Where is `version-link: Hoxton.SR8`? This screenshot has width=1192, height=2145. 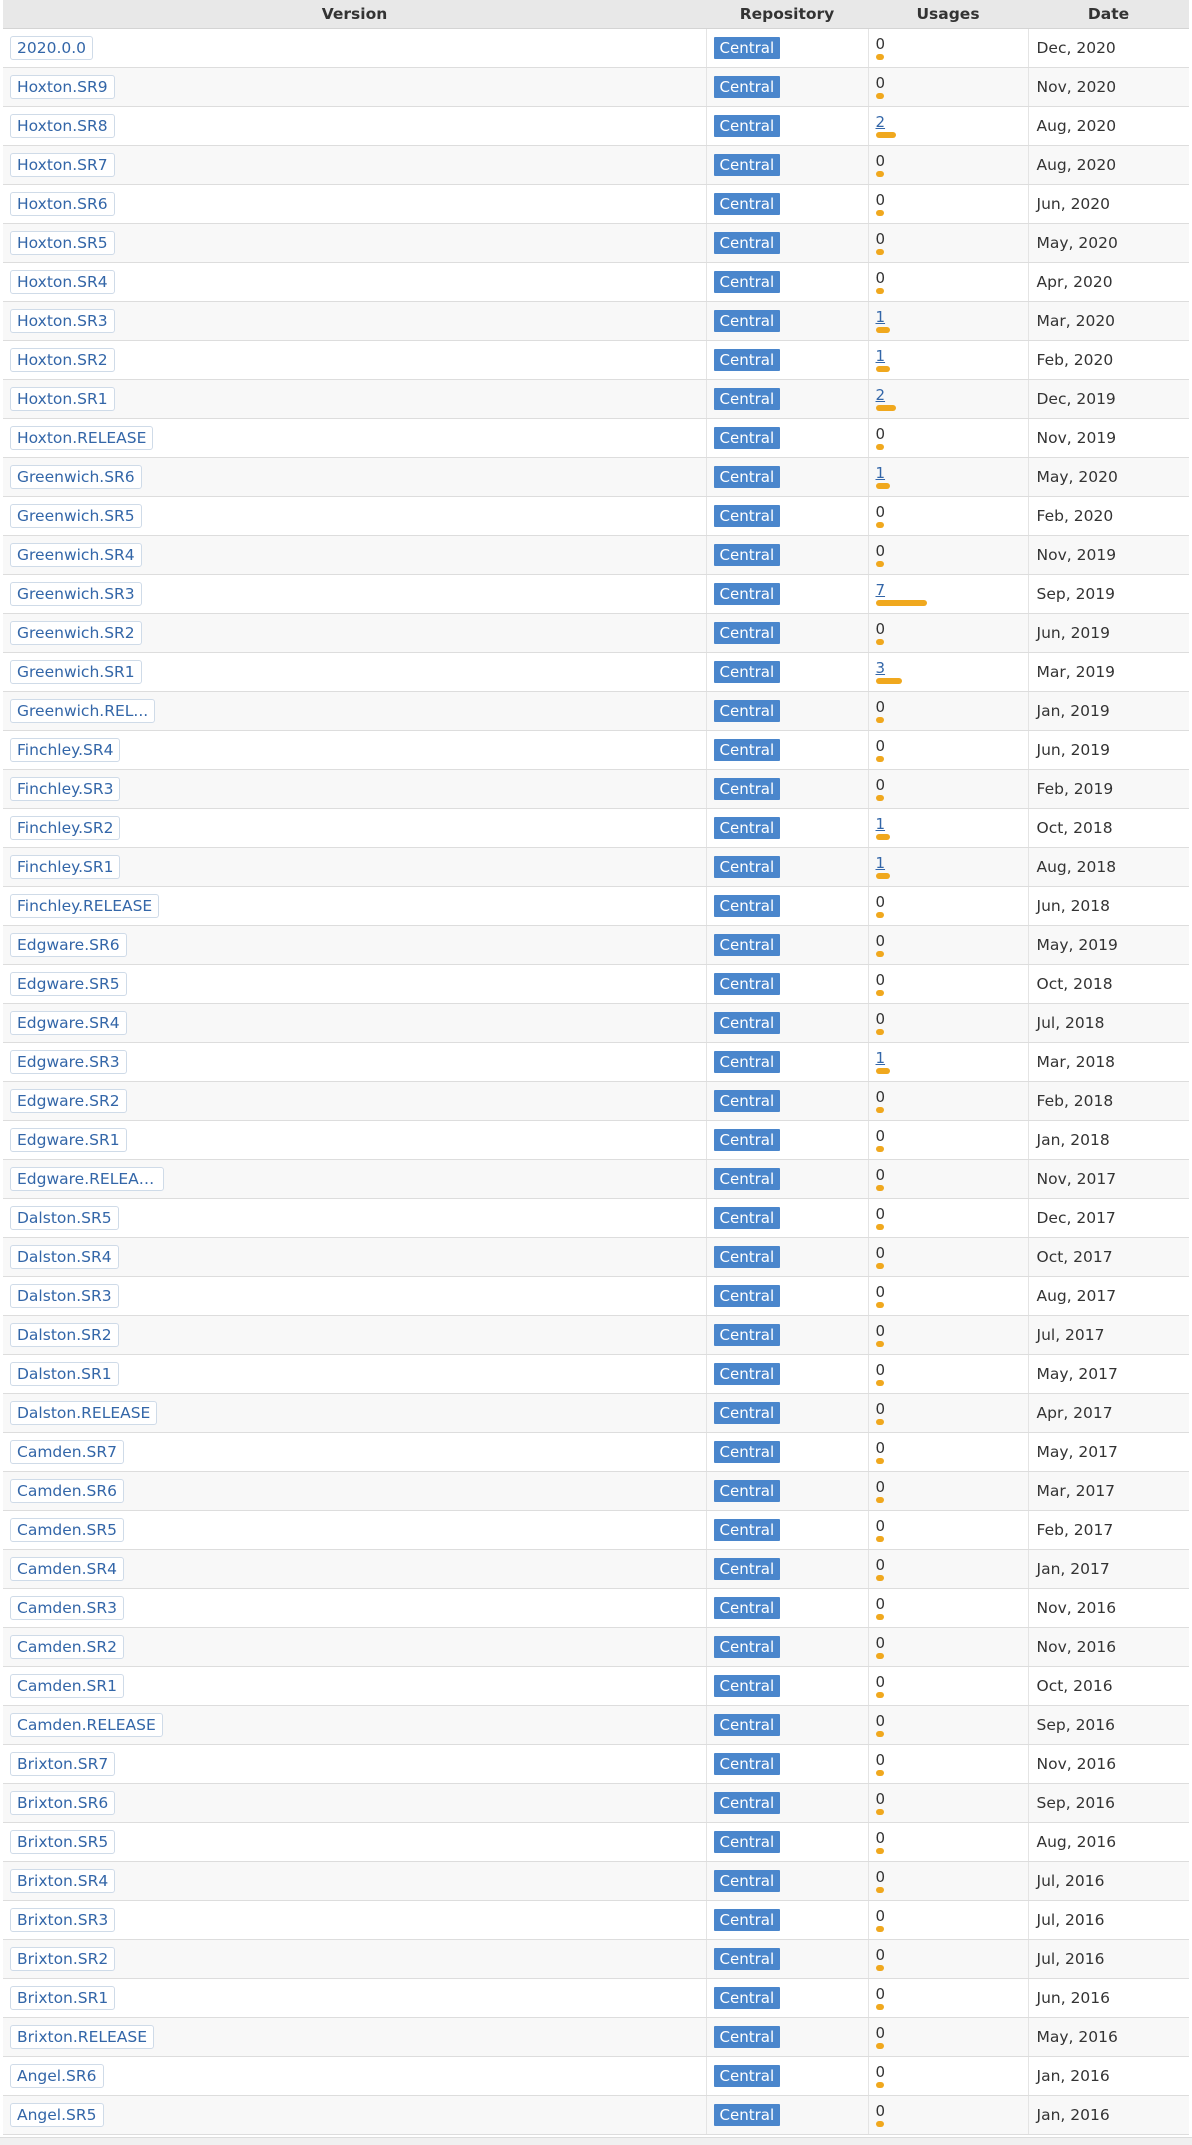 version-link: Hoxton.SR8 is located at coordinates (62, 126).